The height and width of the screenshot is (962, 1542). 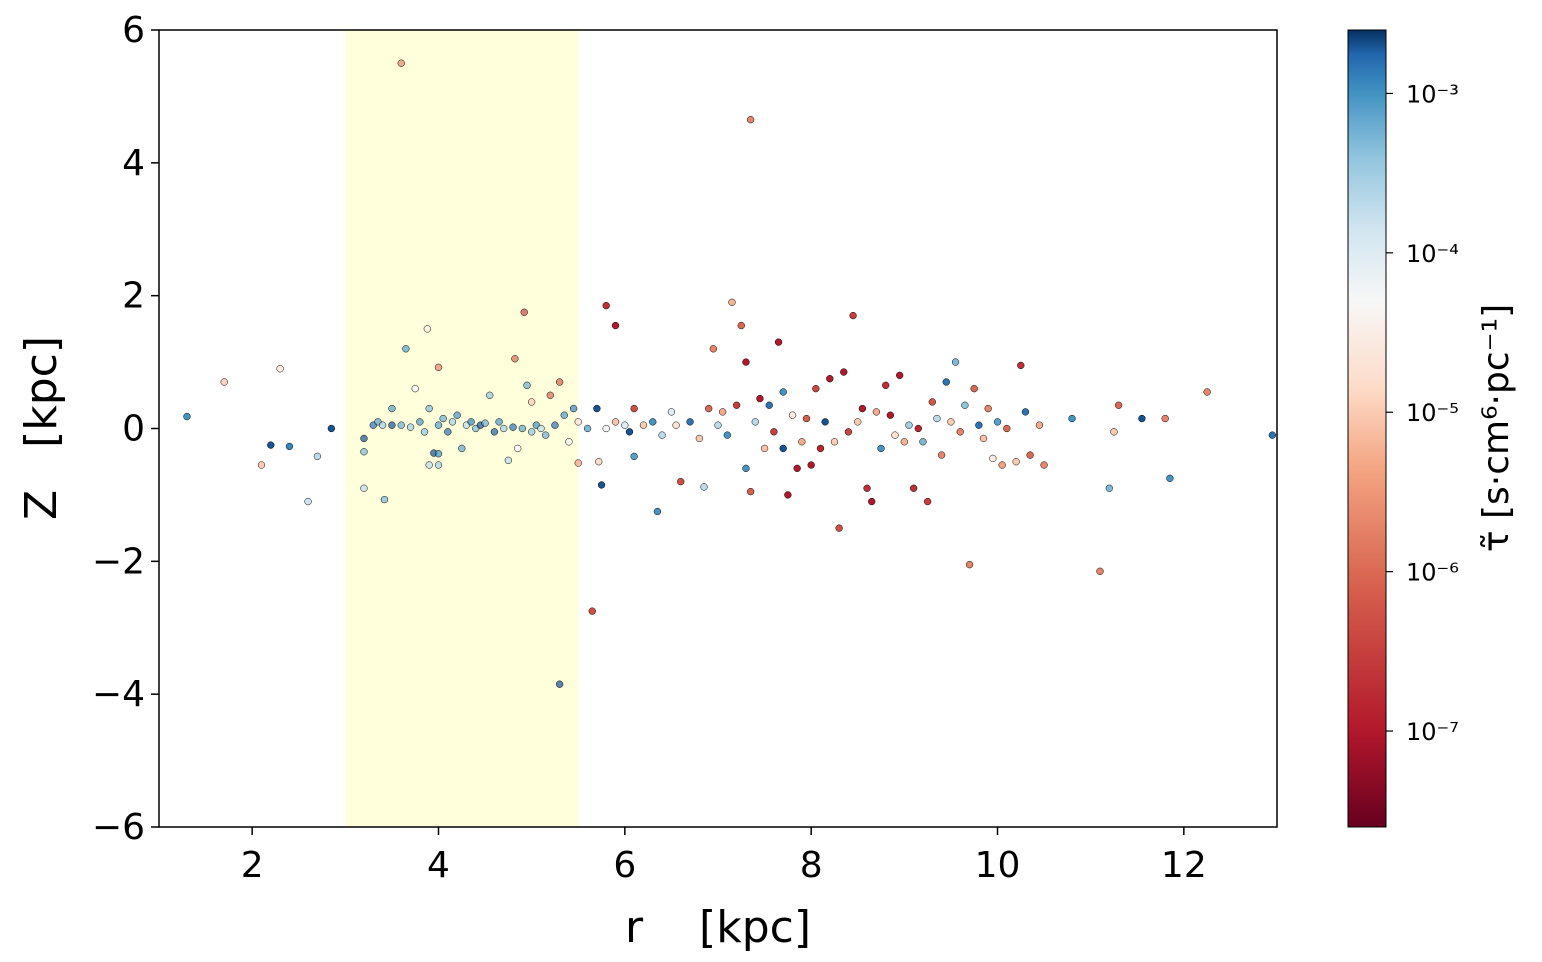 What do you see at coordinates (998, 865) in the screenshot?
I see `x-tick-label: 10` at bounding box center [998, 865].